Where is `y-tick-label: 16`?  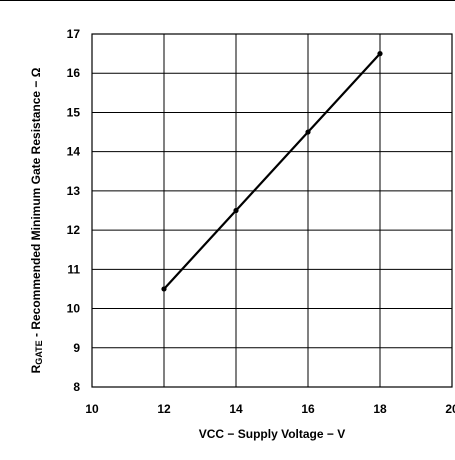 y-tick-label: 16 is located at coordinates (74, 73).